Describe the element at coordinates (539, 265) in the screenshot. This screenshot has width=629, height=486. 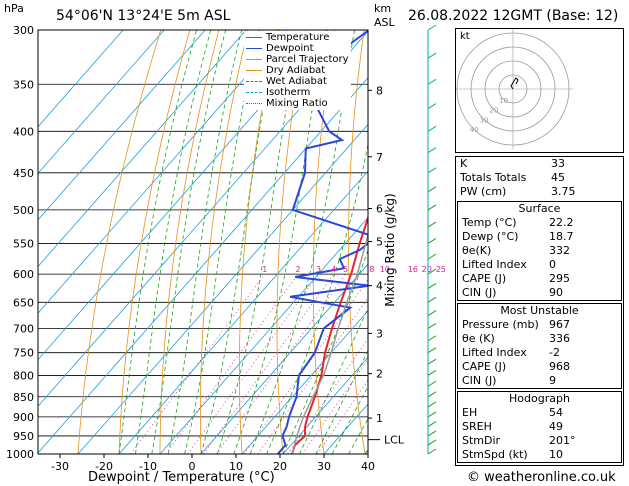
I see `index-row: Lifted Index 0` at that location.